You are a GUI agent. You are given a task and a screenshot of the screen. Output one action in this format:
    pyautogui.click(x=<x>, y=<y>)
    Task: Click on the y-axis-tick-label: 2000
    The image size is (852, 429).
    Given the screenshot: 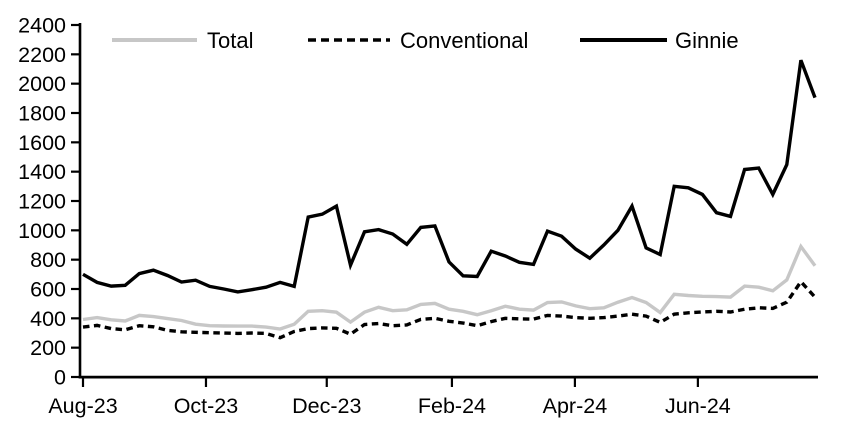 What is the action you would take?
    pyautogui.click(x=42, y=84)
    